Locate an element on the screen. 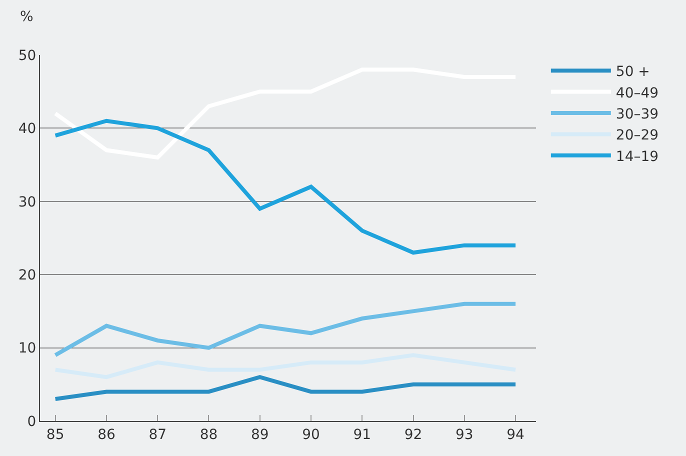  legend-label: 14–19 is located at coordinates (637, 156).